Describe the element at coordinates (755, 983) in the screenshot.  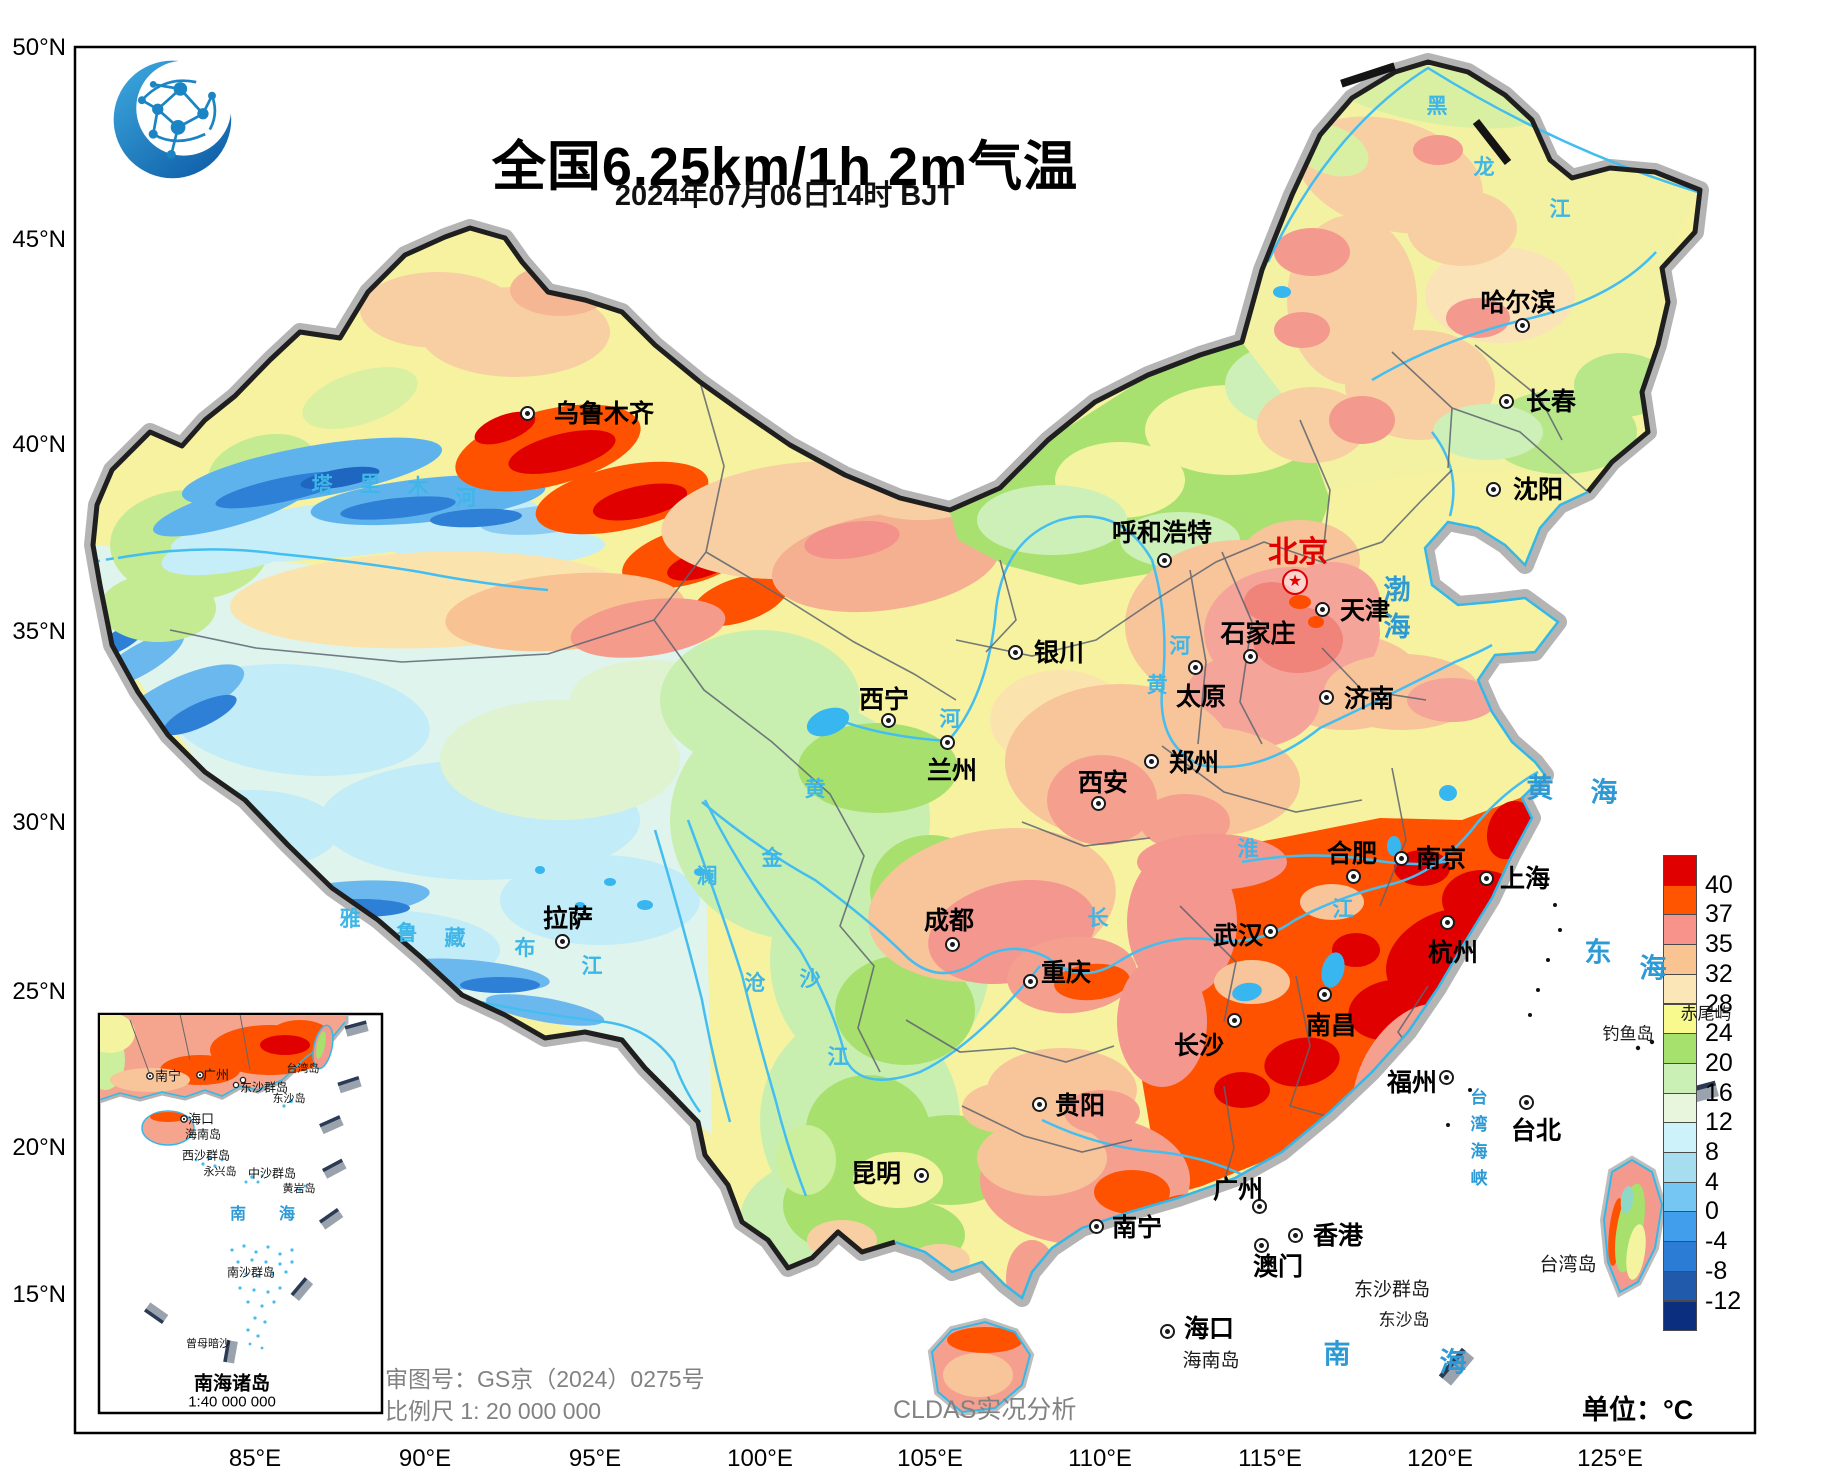
I see `river-label: 沧` at that location.